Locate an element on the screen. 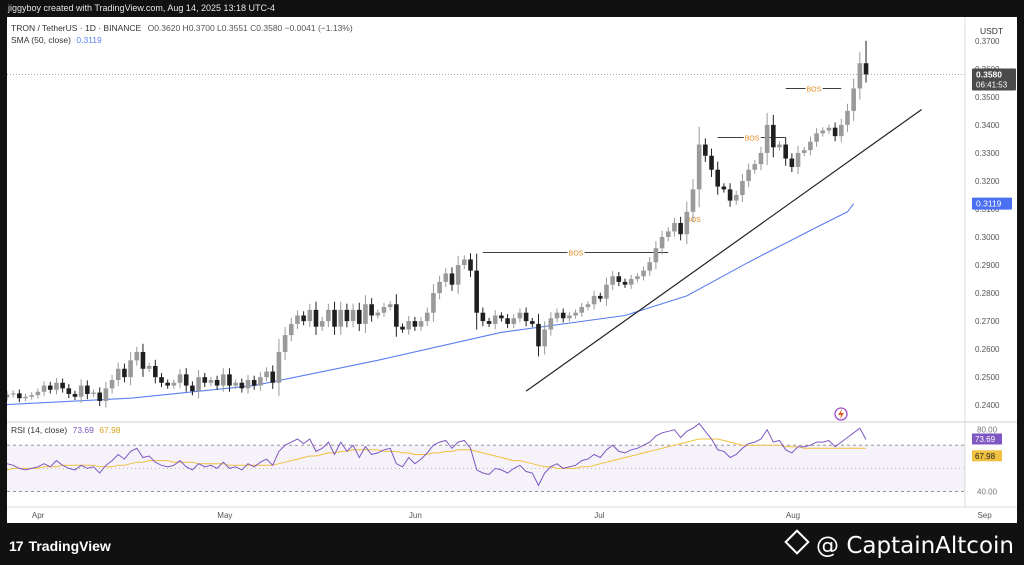 The image size is (1024, 565). lightning-icon is located at coordinates (841, 414).